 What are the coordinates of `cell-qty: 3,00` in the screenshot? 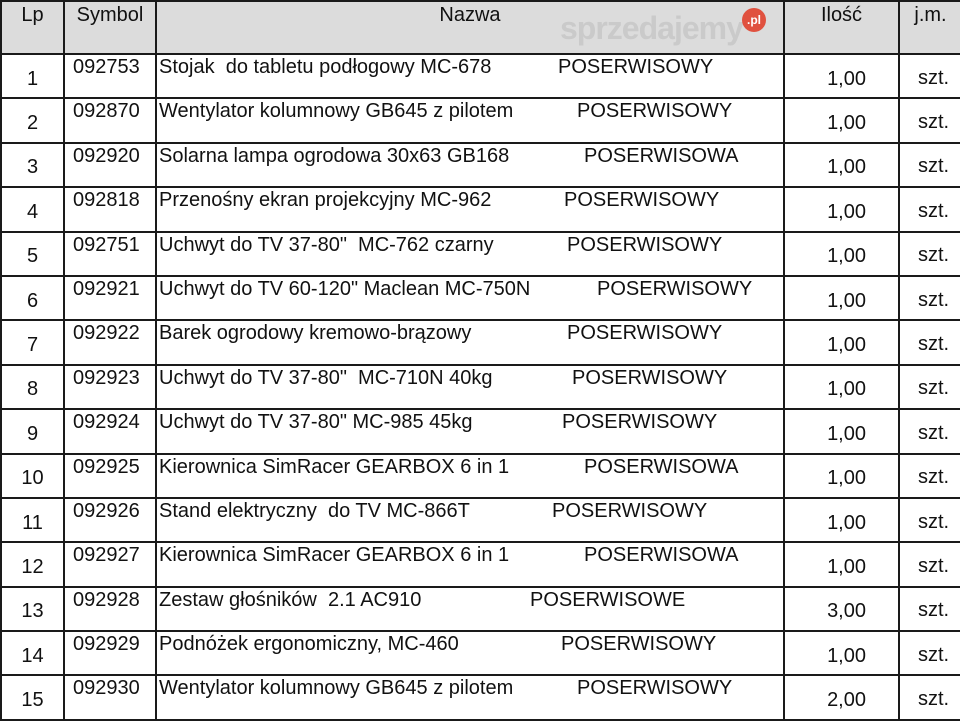 It's located at (841, 609).